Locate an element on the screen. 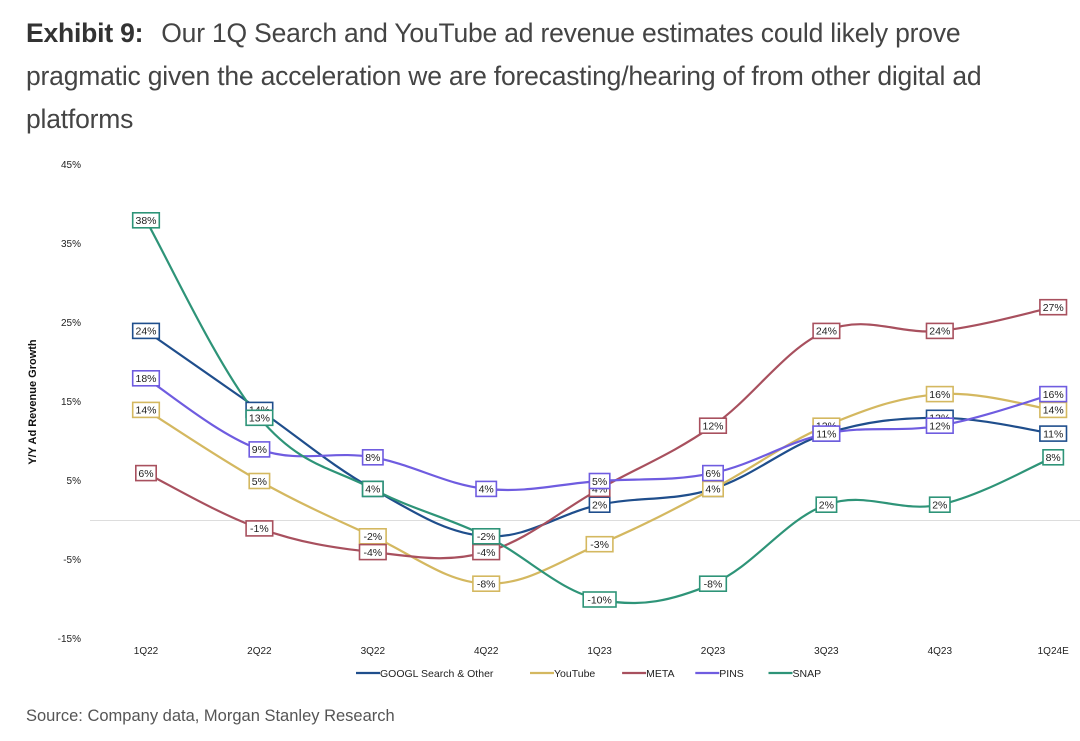 The height and width of the screenshot is (741, 1080). data-label-youtube: -2% is located at coordinates (372, 536).